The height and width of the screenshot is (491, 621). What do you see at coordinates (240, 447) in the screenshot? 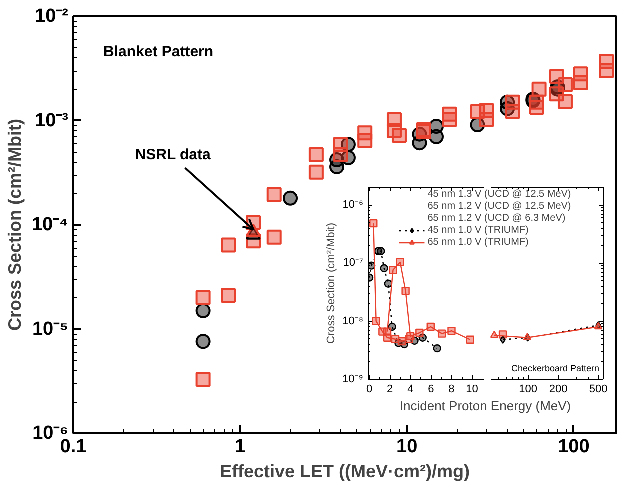
I see `x-tick-label: 1` at bounding box center [240, 447].